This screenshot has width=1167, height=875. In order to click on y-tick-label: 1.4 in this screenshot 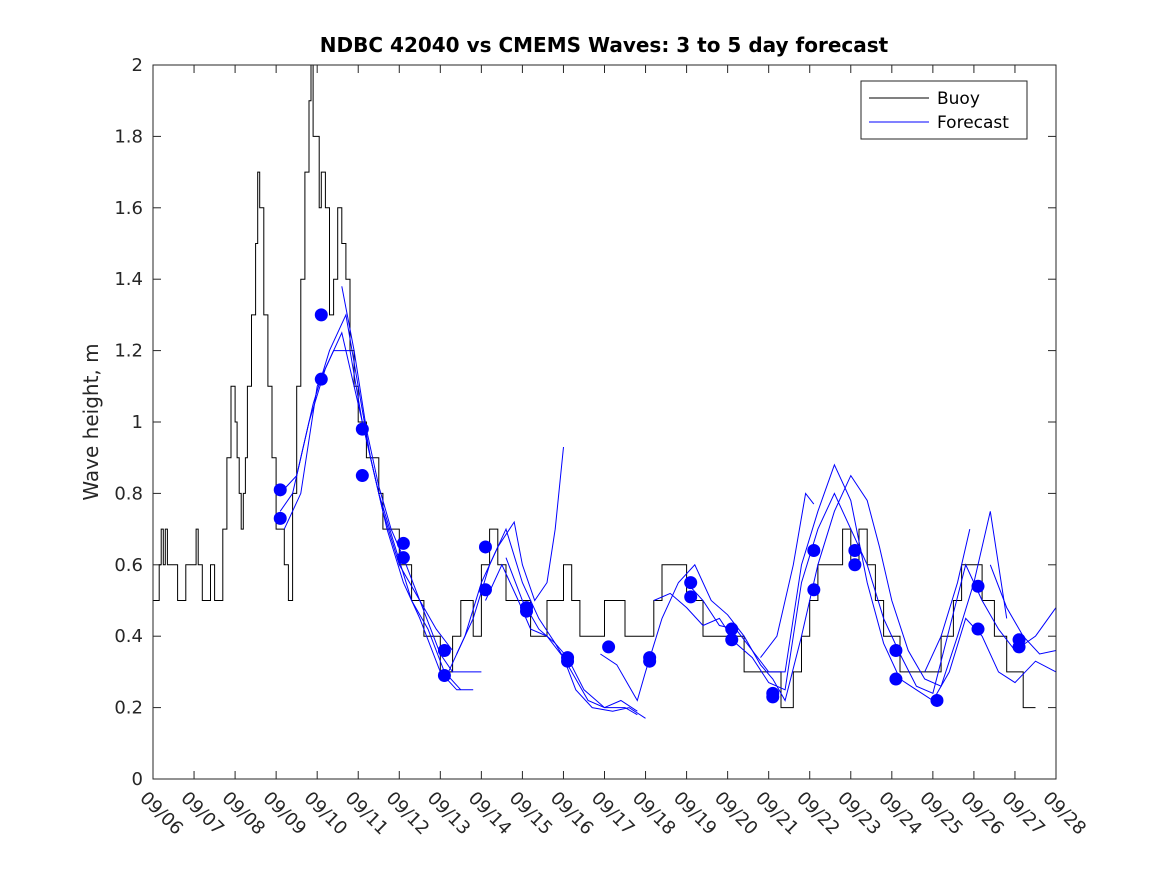, I will do `click(128, 279)`.